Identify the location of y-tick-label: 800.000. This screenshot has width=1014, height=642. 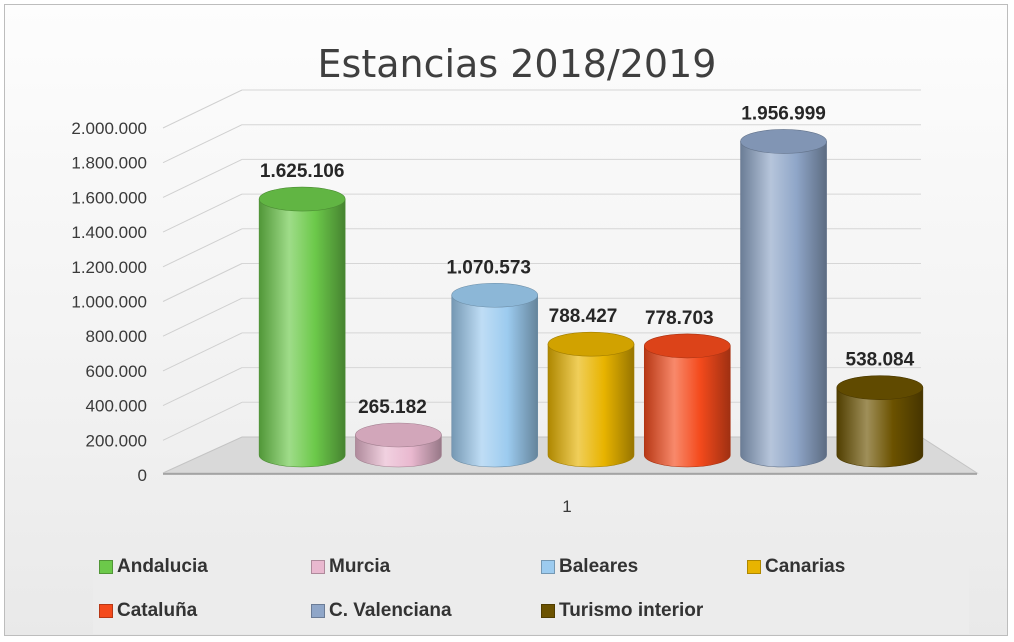
(116, 336).